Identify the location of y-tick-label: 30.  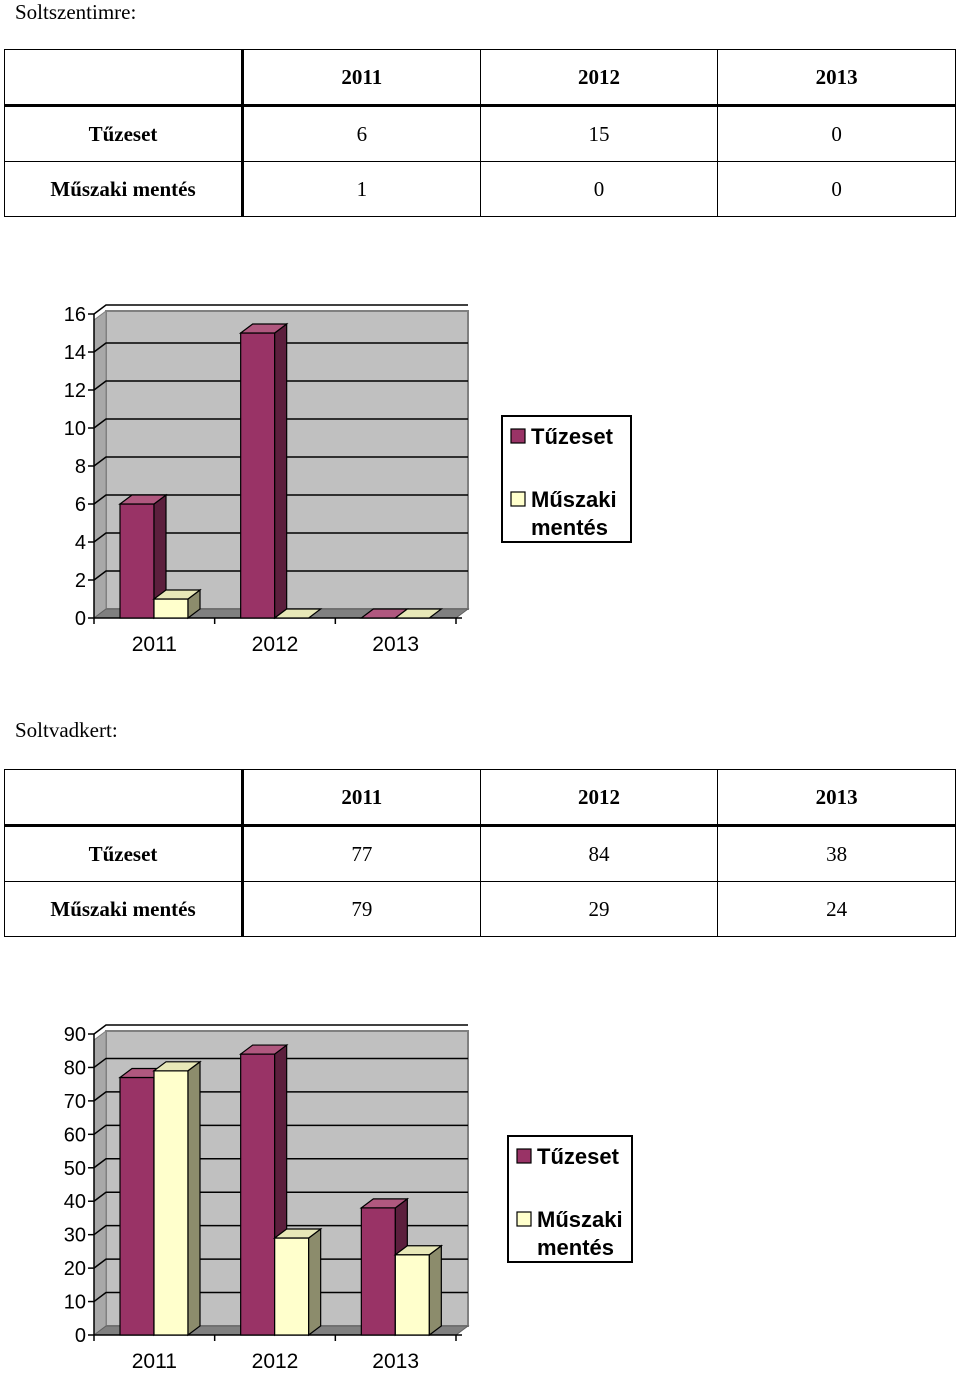
(75, 1236).